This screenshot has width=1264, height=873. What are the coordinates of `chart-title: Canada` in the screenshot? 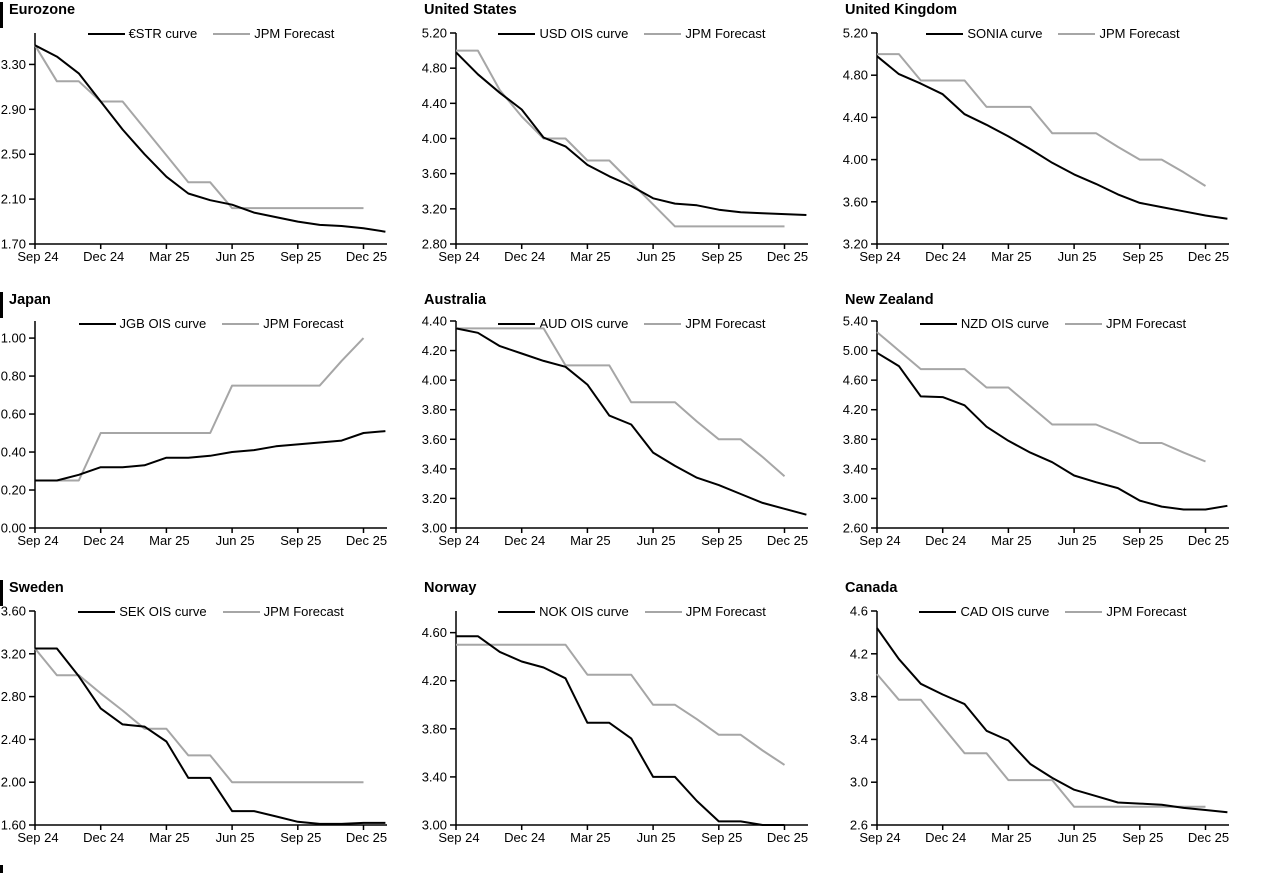 It's located at (871, 588).